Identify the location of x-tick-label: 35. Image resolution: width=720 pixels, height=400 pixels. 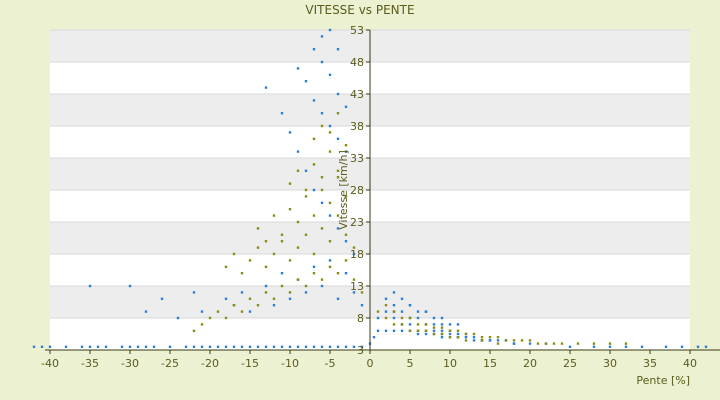
(650, 363).